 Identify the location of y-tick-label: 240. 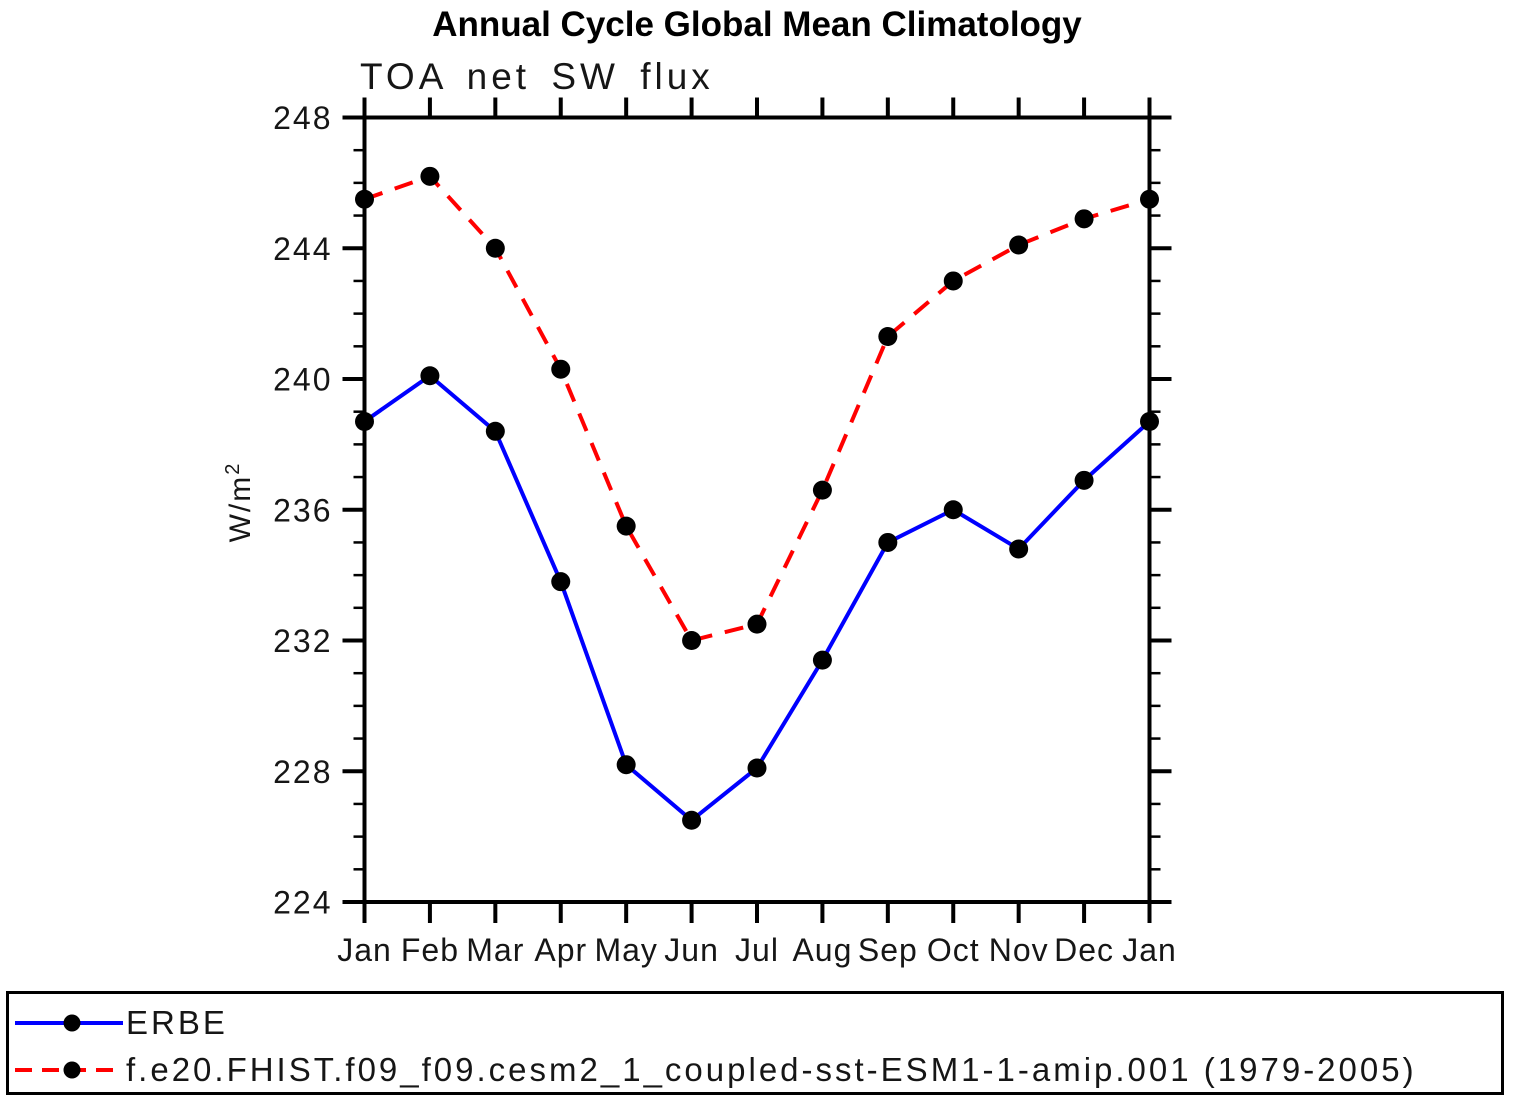
(302, 380).